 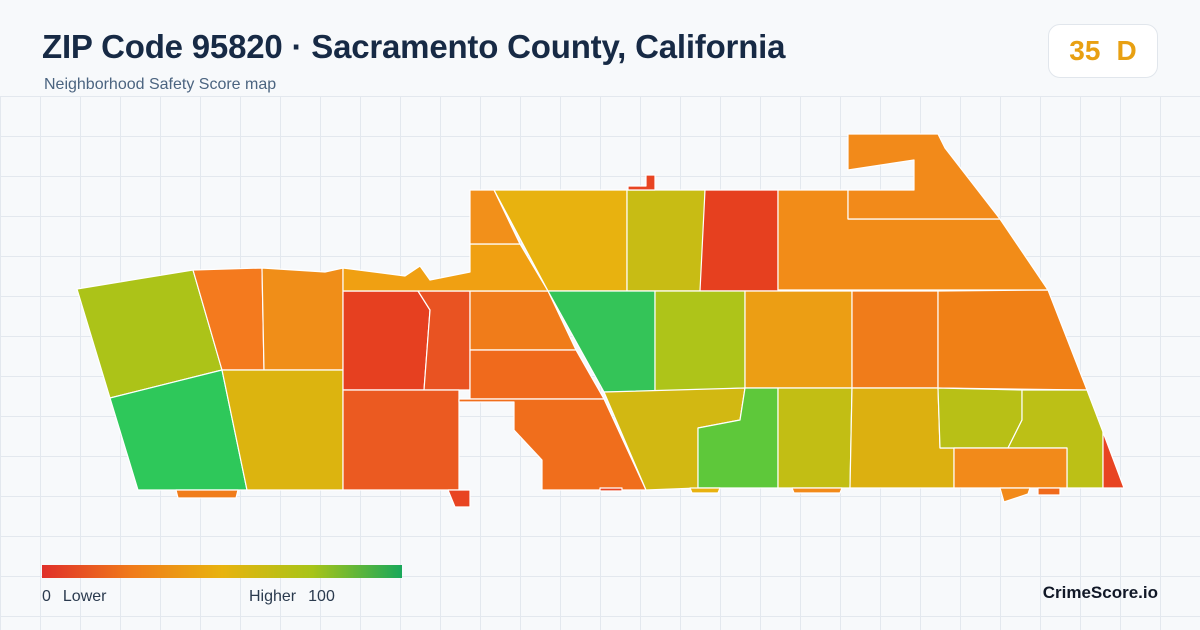 What do you see at coordinates (1085, 50) in the screenshot?
I see `safety-score-value: 35` at bounding box center [1085, 50].